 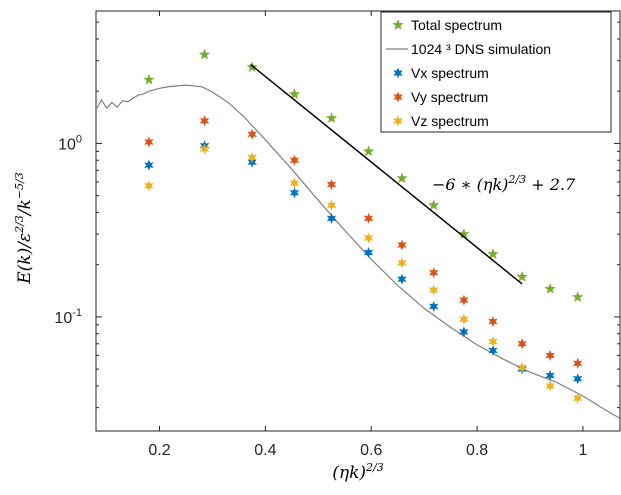 I want to click on legend-entry-label: Vy spectrum, so click(x=449, y=97).